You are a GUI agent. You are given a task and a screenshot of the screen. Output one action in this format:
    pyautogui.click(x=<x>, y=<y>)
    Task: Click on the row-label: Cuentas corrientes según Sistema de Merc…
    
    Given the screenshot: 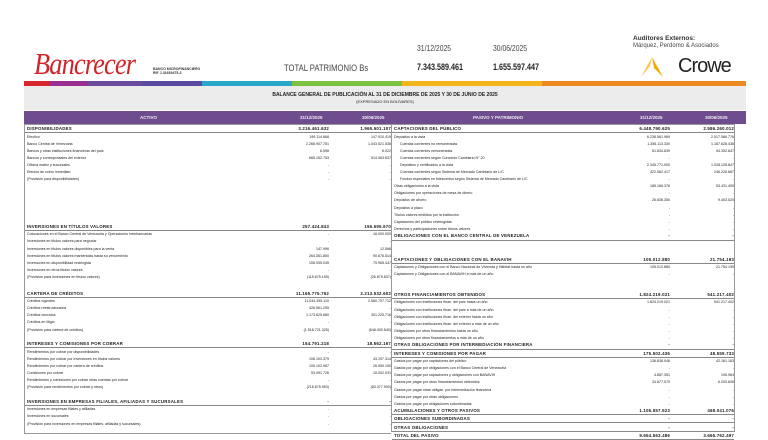 What is the action you would take?
    pyautogui.click(x=452, y=172)
    